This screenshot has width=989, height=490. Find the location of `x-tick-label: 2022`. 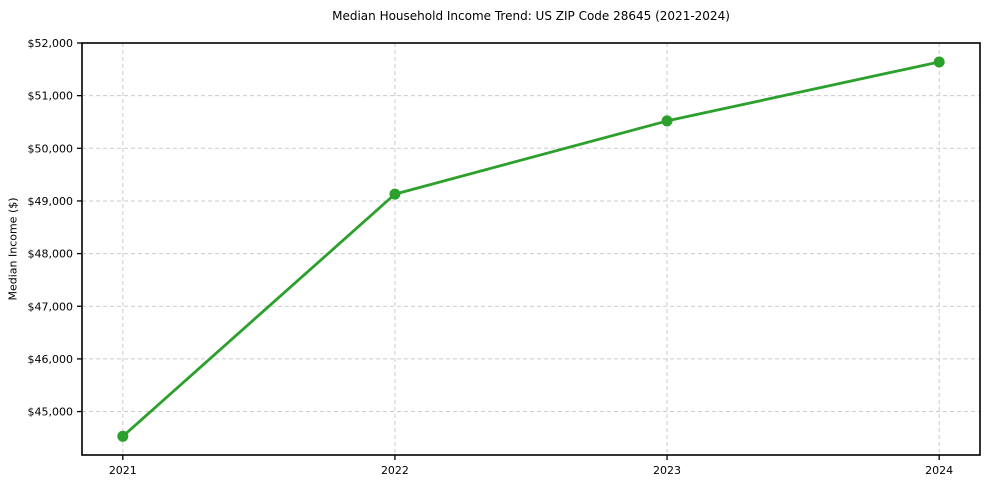

x-tick-label: 2022 is located at coordinates (395, 470).